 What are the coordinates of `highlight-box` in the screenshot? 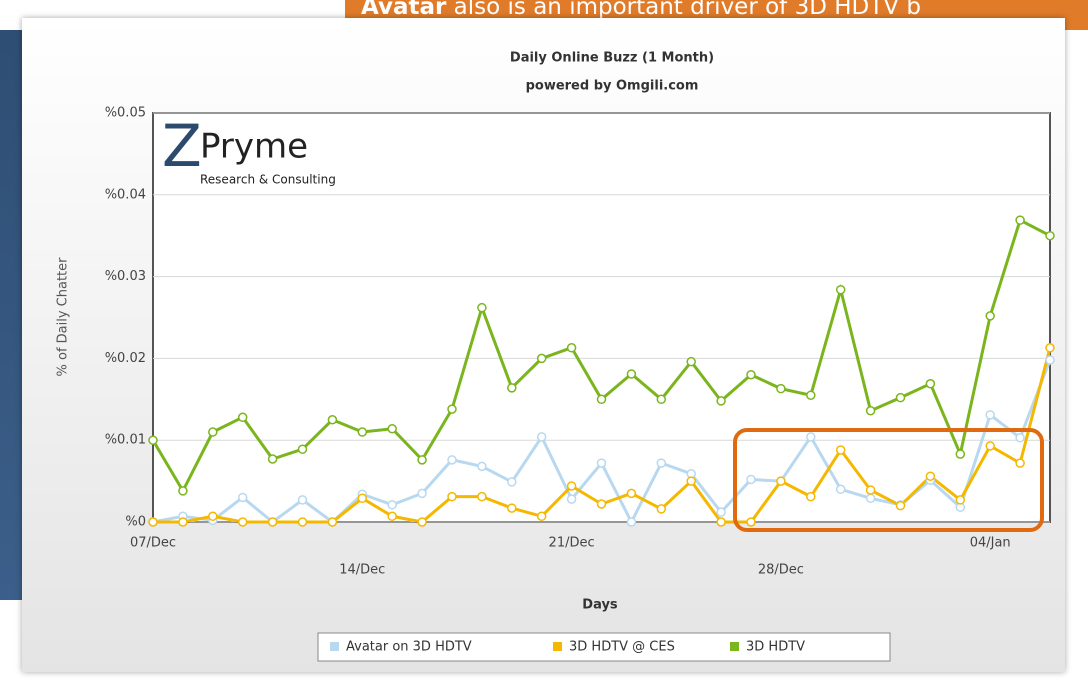 It's located at (888, 480).